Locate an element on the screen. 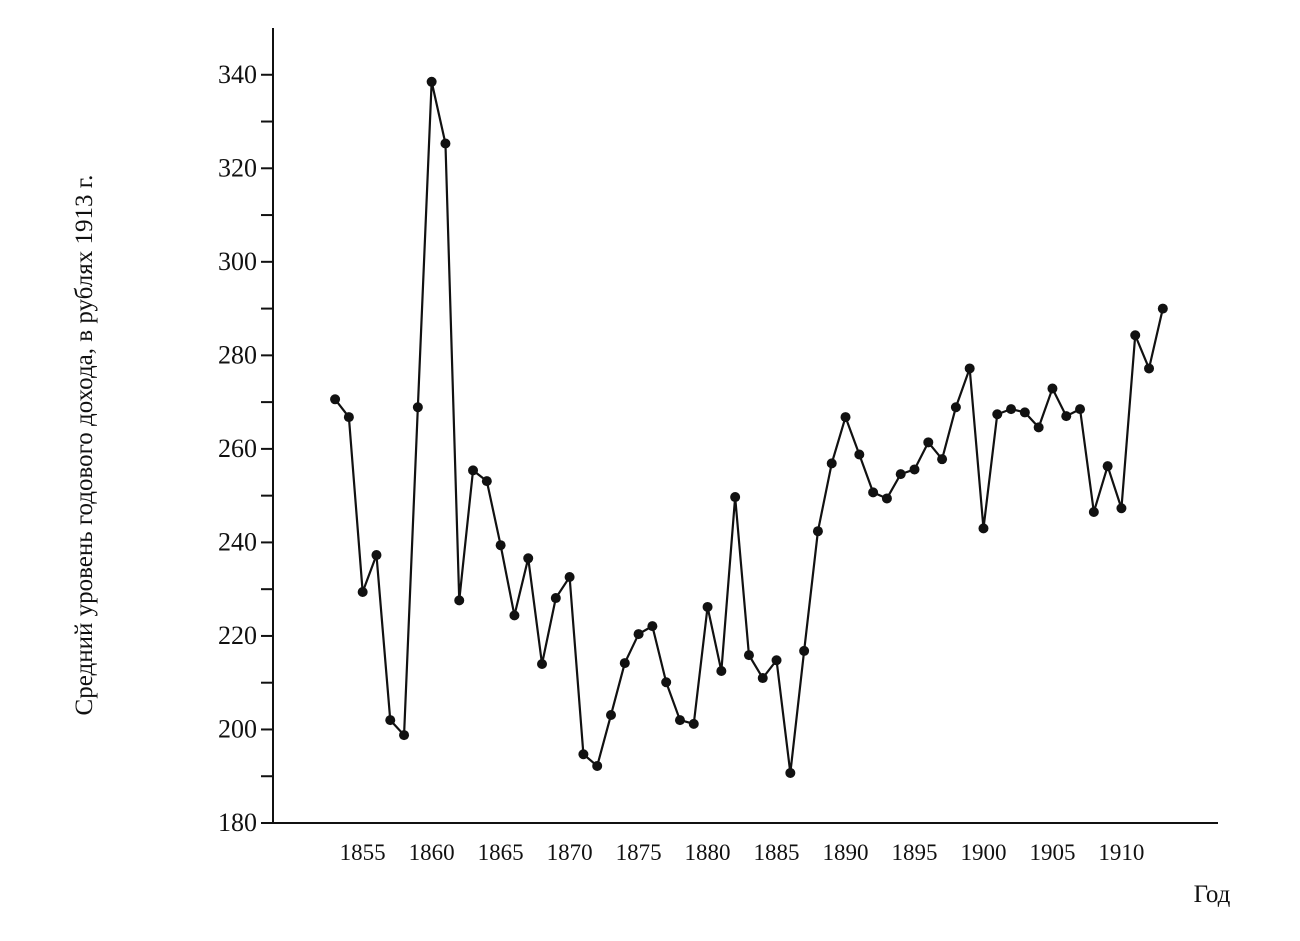  y-tick-label: 340 is located at coordinates (237, 74).